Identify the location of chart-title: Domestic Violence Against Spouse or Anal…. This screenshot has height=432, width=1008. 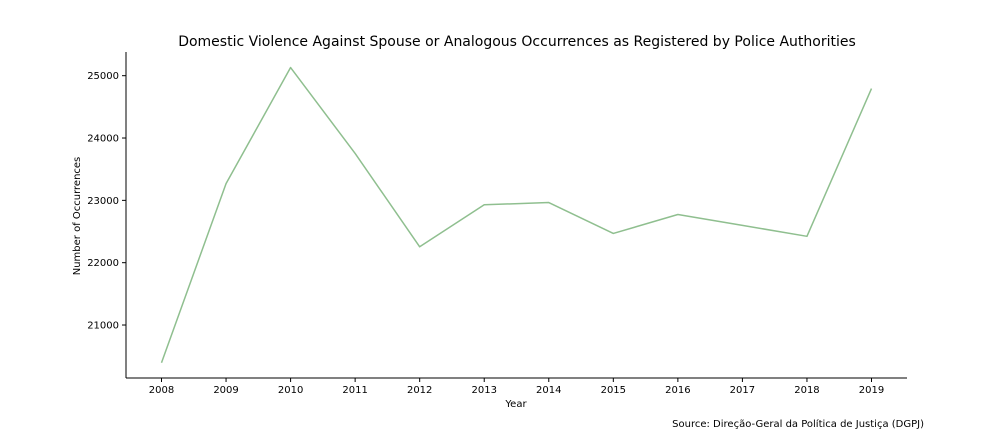
(517, 42).